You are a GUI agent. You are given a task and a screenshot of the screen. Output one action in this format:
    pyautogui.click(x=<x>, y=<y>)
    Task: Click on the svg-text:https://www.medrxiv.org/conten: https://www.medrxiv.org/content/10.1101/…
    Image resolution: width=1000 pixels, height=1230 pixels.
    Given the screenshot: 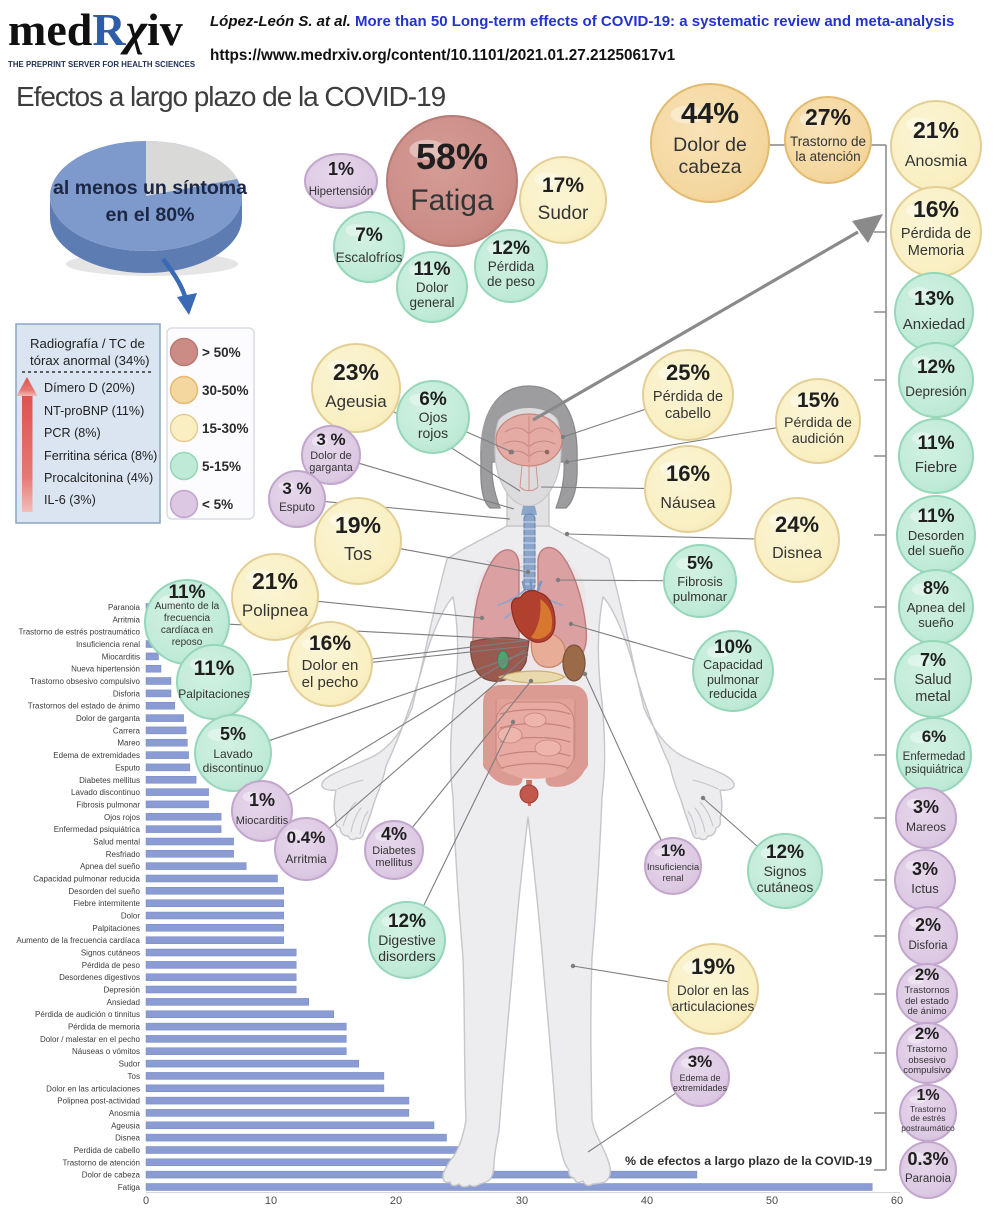 What is the action you would take?
    pyautogui.click(x=443, y=55)
    